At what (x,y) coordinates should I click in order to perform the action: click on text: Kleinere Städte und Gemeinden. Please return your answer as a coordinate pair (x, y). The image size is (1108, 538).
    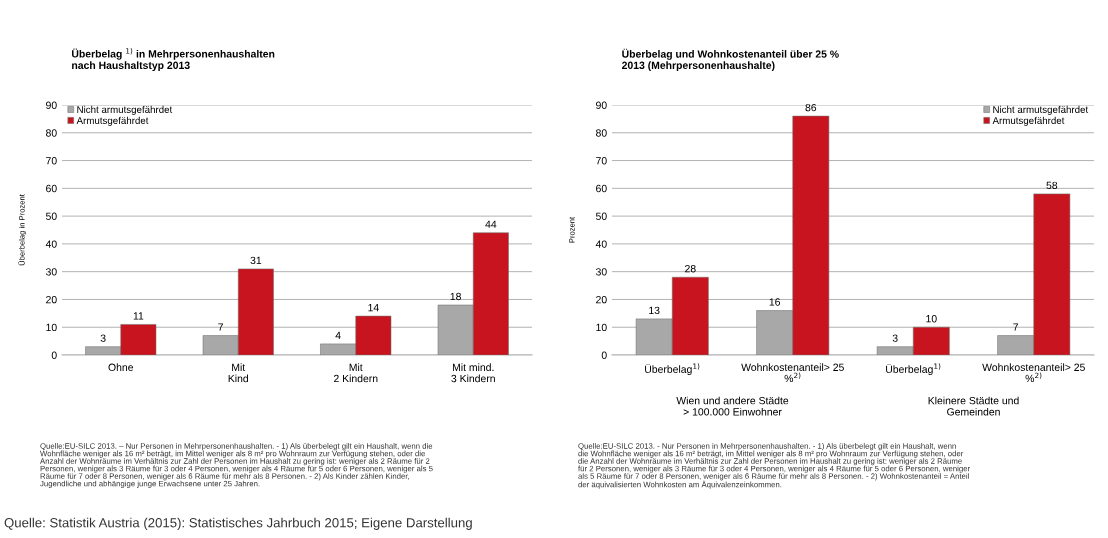
    Looking at the image, I should click on (973, 406).